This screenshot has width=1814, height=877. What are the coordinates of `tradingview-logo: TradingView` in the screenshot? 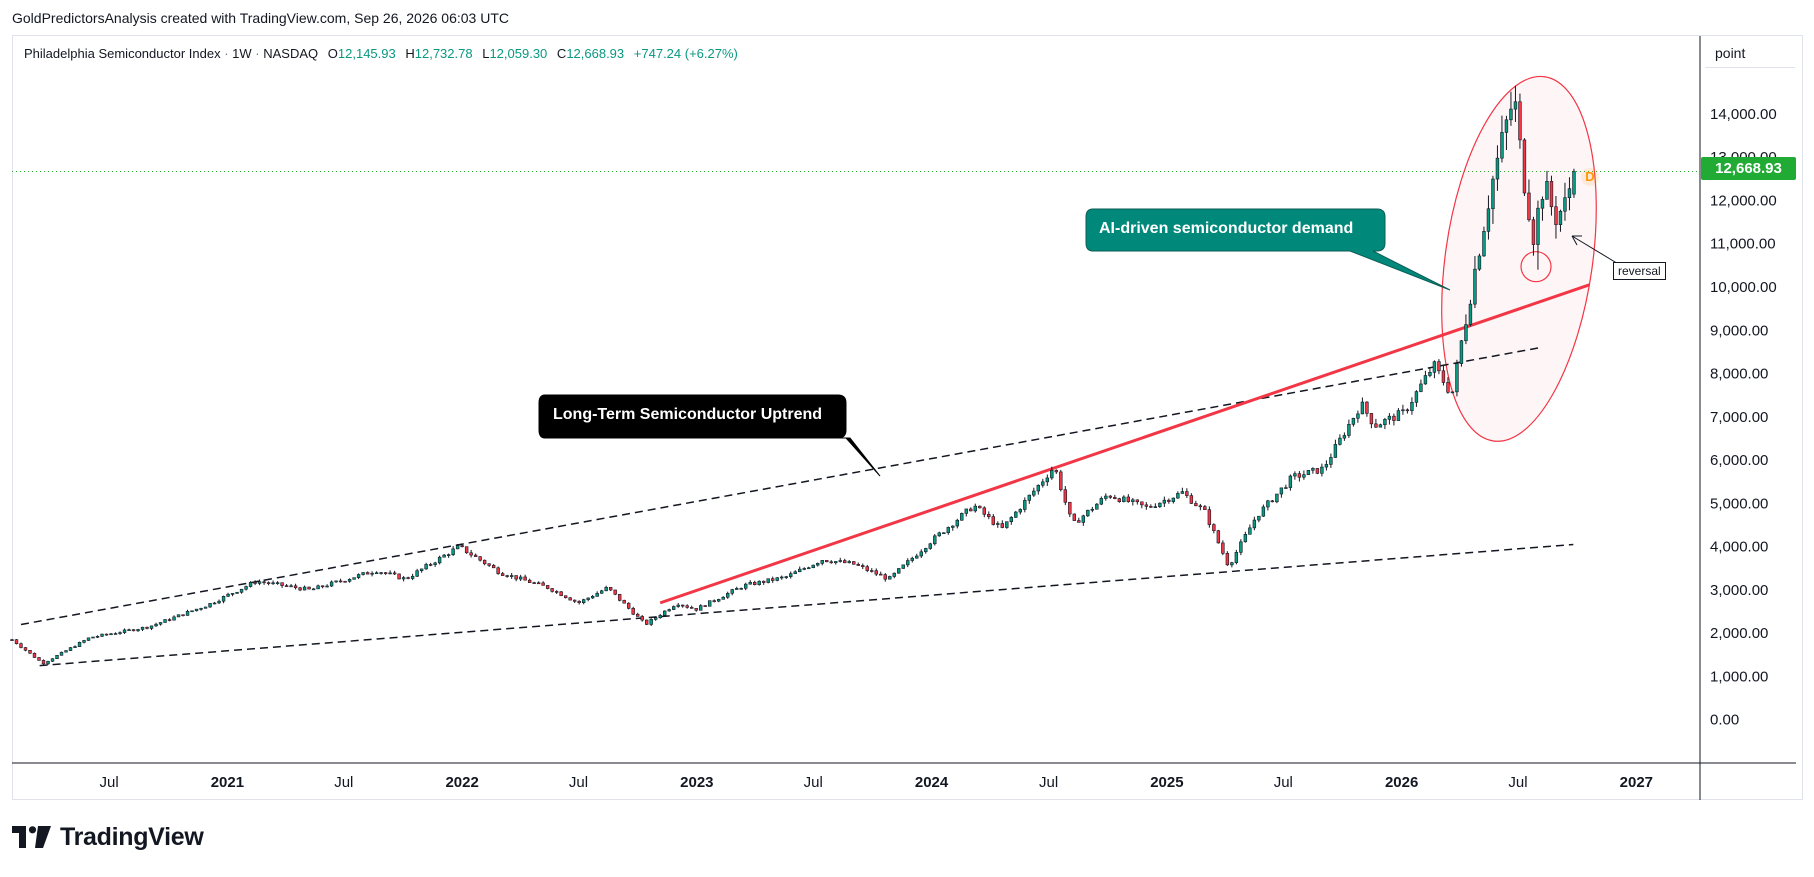 It's located at (108, 837).